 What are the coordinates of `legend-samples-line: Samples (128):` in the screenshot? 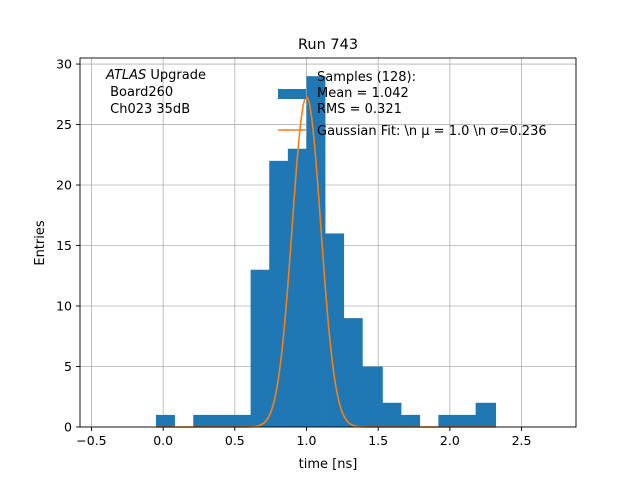 It's located at (366, 77).